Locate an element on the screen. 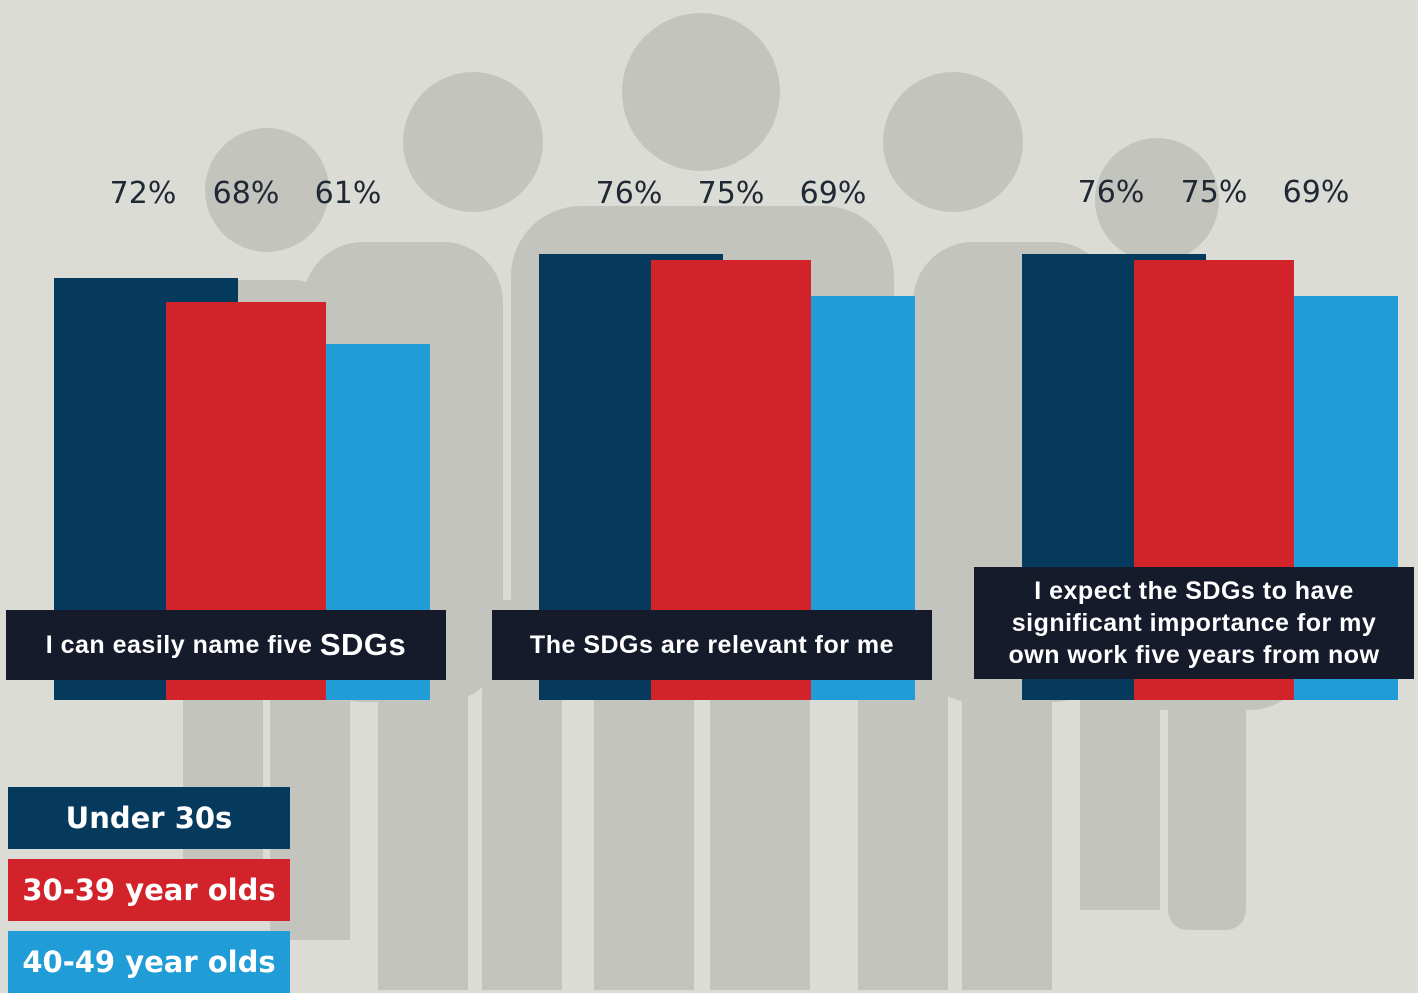 The width and height of the screenshot is (1418, 993). value-label-group2-series3: 69% is located at coordinates (833, 193).